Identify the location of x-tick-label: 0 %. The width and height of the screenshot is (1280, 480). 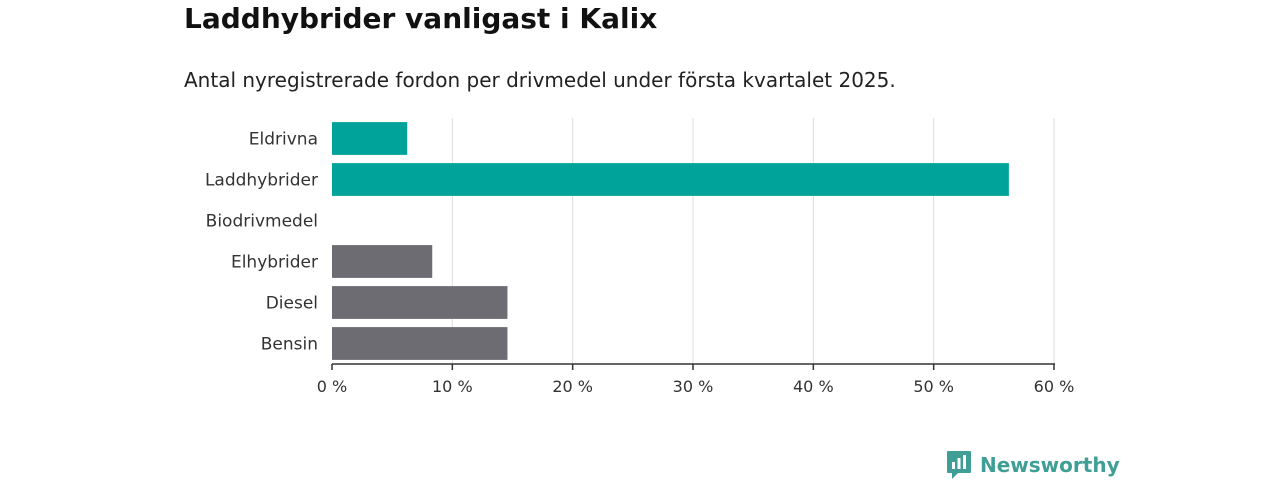
(332, 386).